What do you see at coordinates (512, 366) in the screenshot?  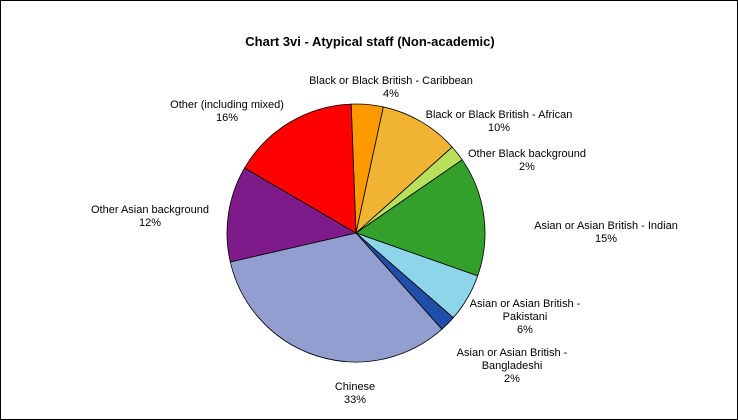 I see `label-asian-bangladeshi: Asian or Asian British - Bangladeshi 2%` at bounding box center [512, 366].